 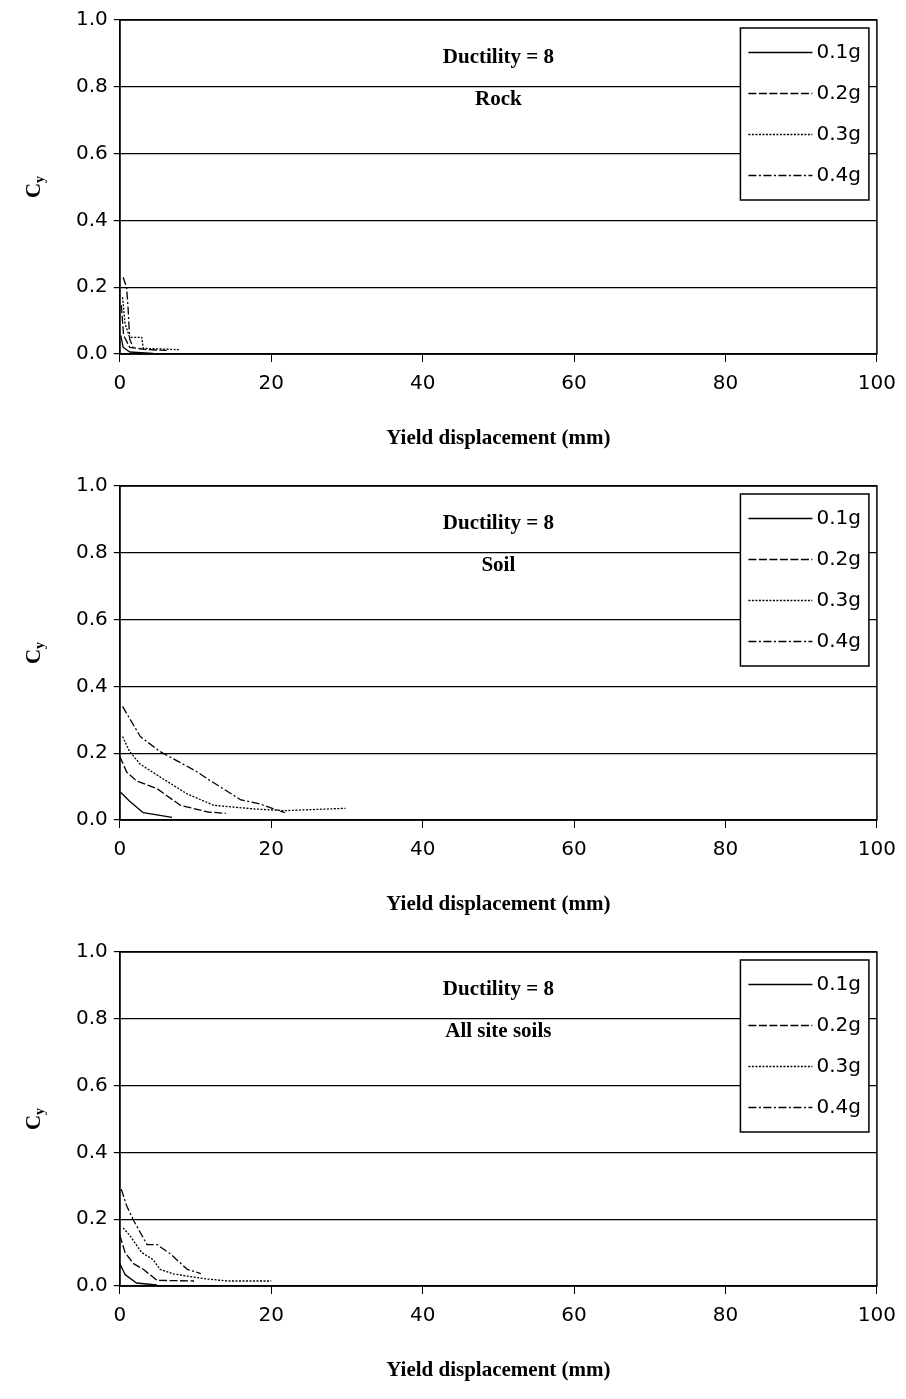 What do you see at coordinates (498, 564) in the screenshot?
I see `annotation: Soil` at bounding box center [498, 564].